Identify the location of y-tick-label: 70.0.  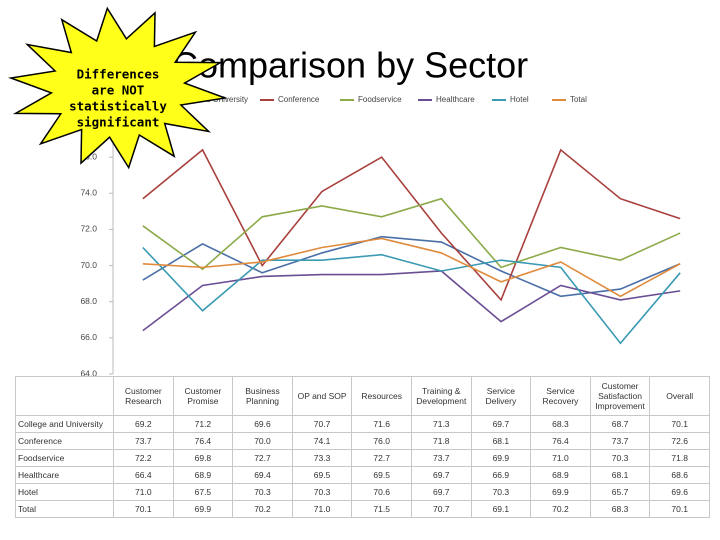
(88, 265).